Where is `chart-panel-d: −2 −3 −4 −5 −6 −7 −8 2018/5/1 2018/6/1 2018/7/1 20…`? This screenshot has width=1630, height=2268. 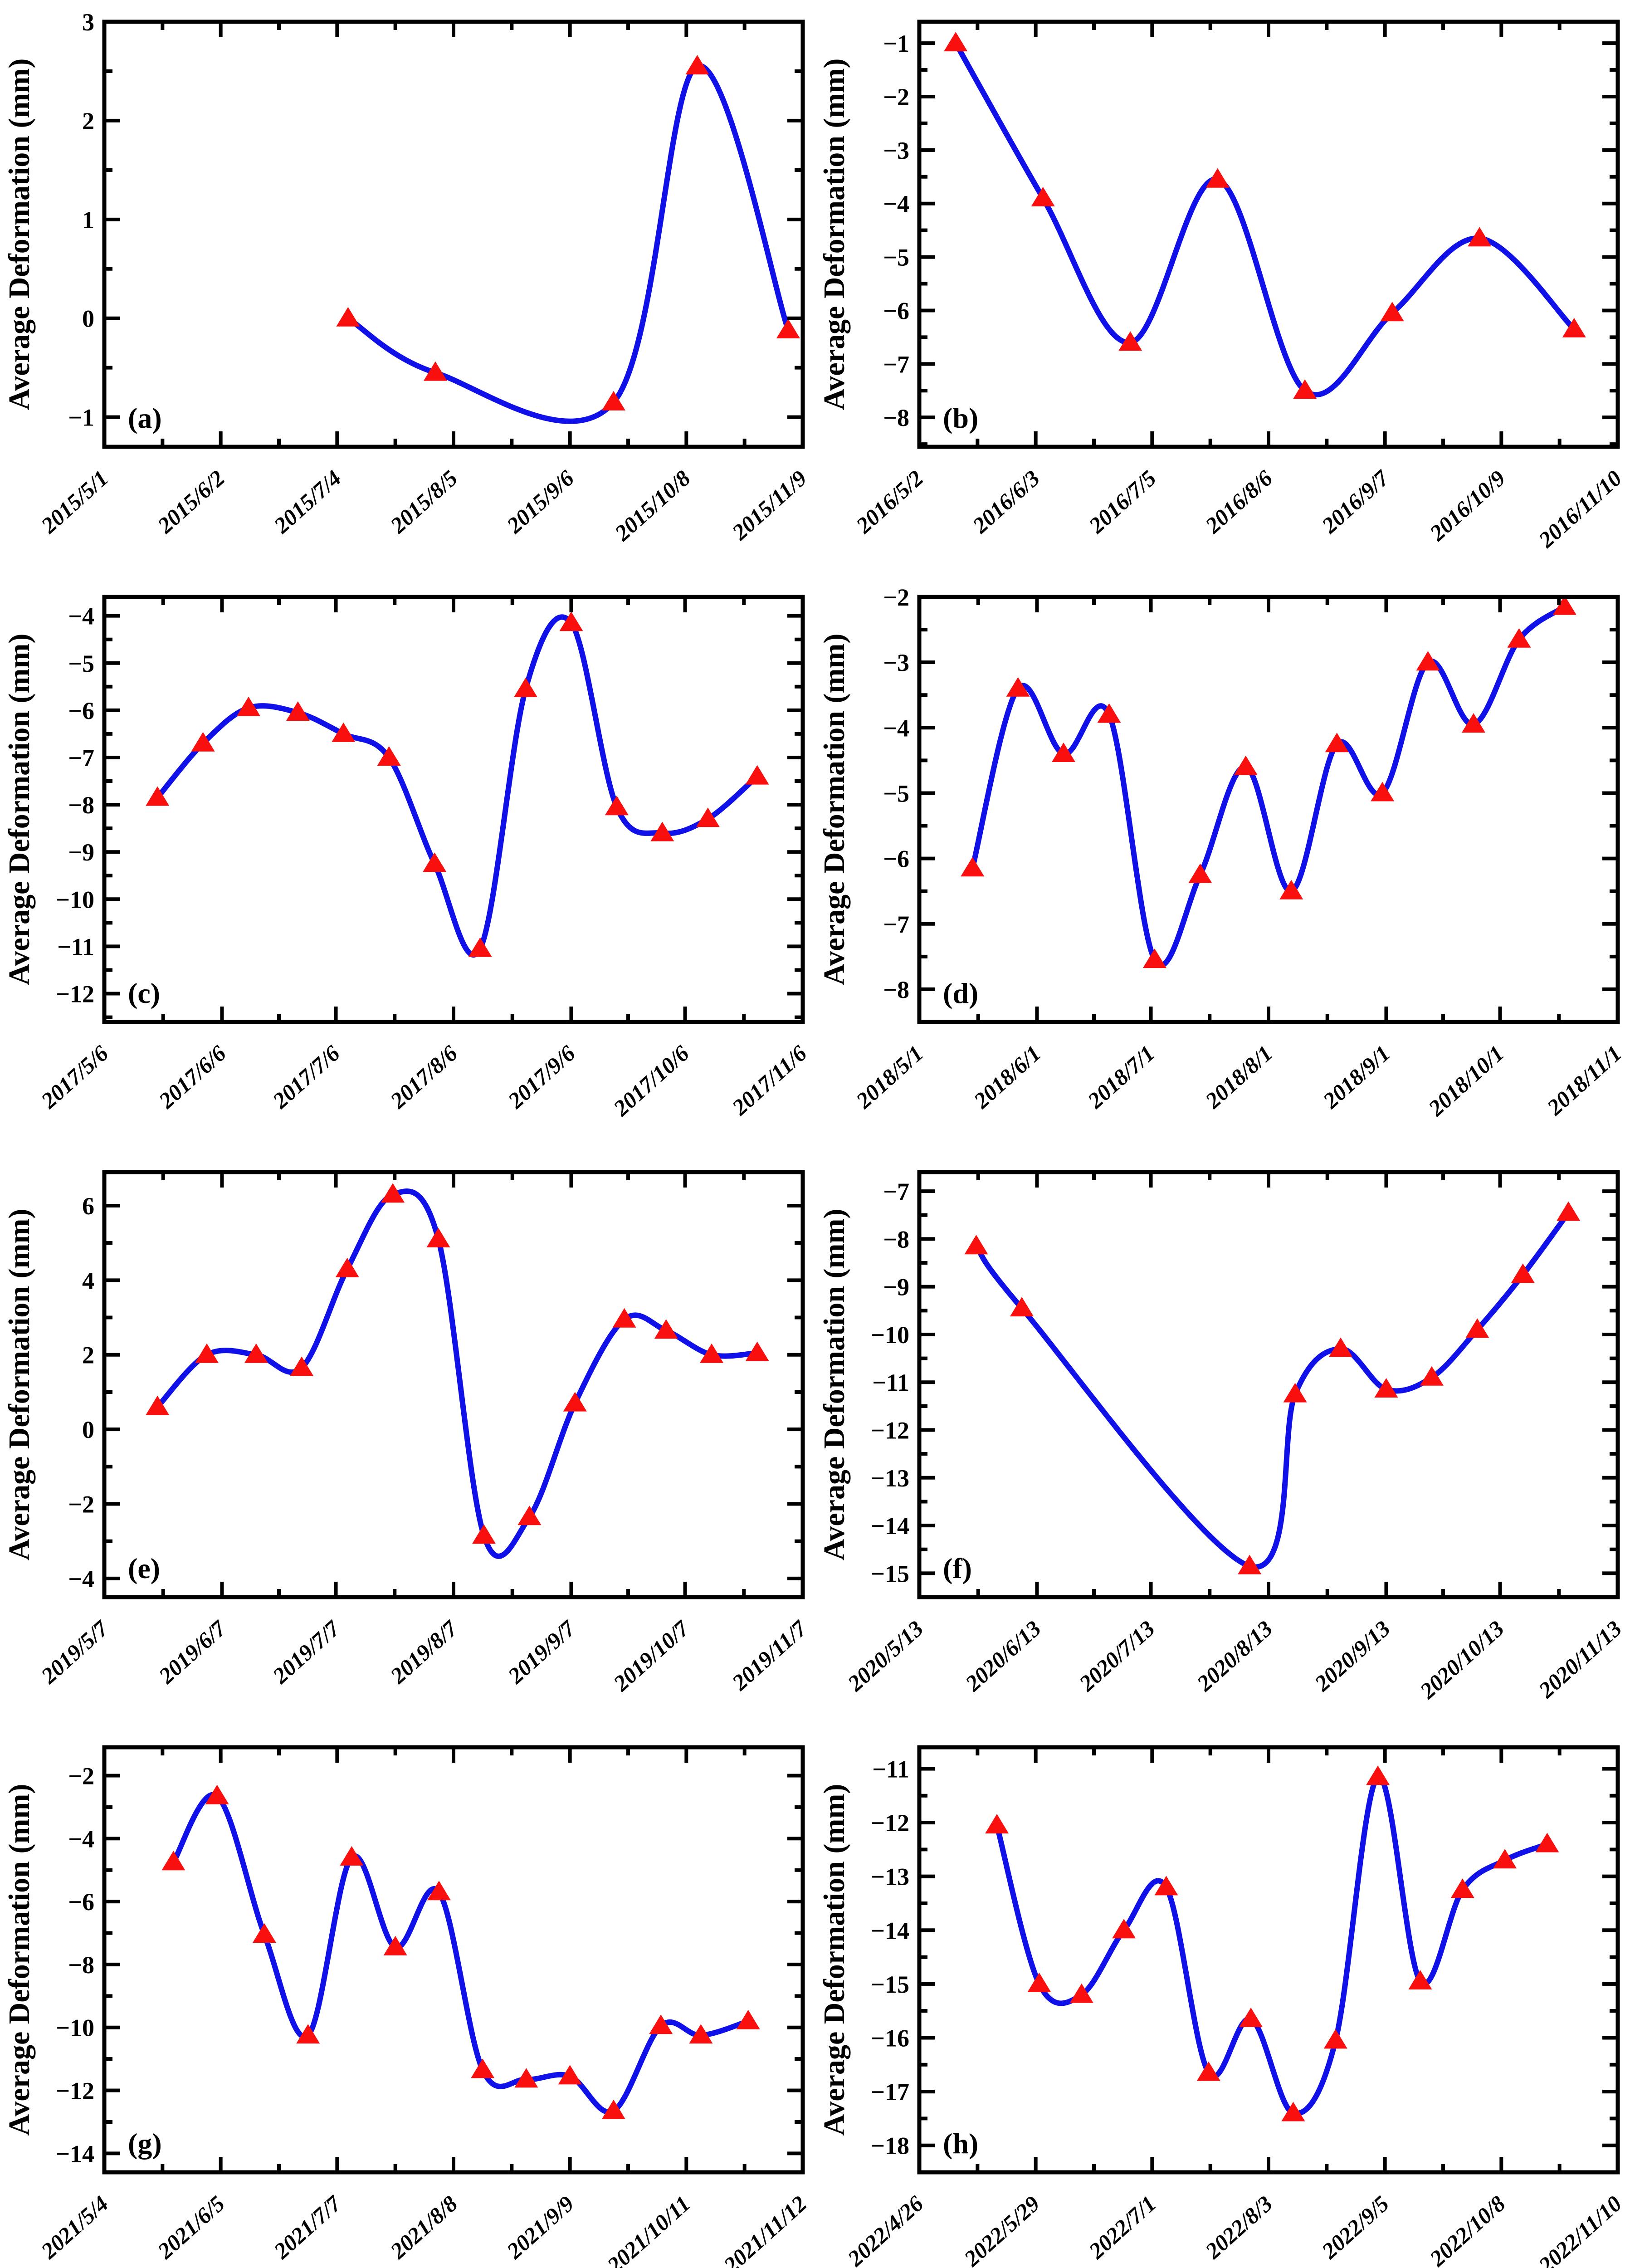
chart-panel-d: −2 −3 −4 −5 −6 −7 −8 2018/5/1 2018/6/1 2018/7/1 20… is located at coordinates (1222, 863).